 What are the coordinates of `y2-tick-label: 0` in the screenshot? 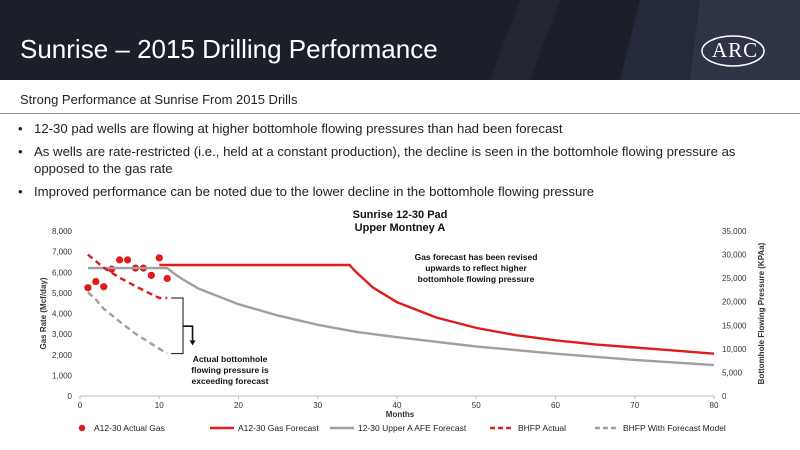 It's located at (724, 396).